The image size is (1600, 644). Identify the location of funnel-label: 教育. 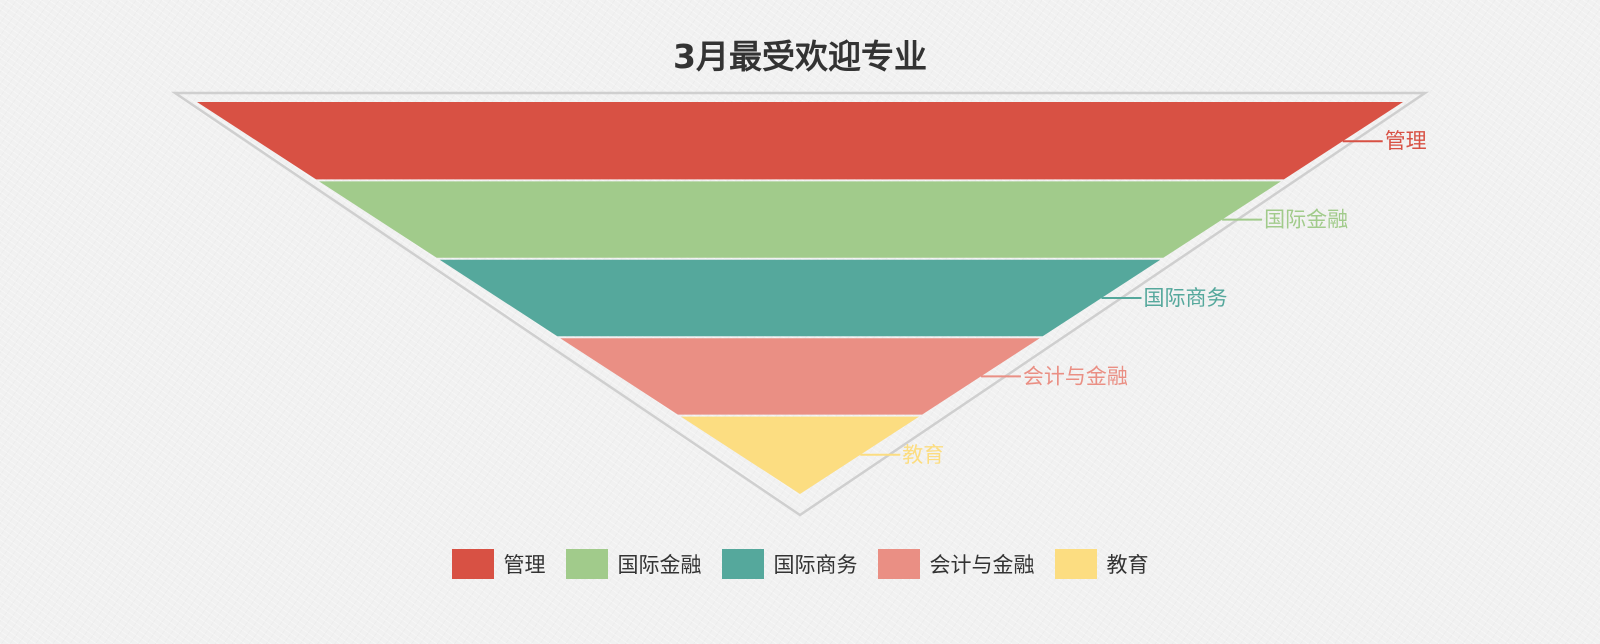
(923, 455).